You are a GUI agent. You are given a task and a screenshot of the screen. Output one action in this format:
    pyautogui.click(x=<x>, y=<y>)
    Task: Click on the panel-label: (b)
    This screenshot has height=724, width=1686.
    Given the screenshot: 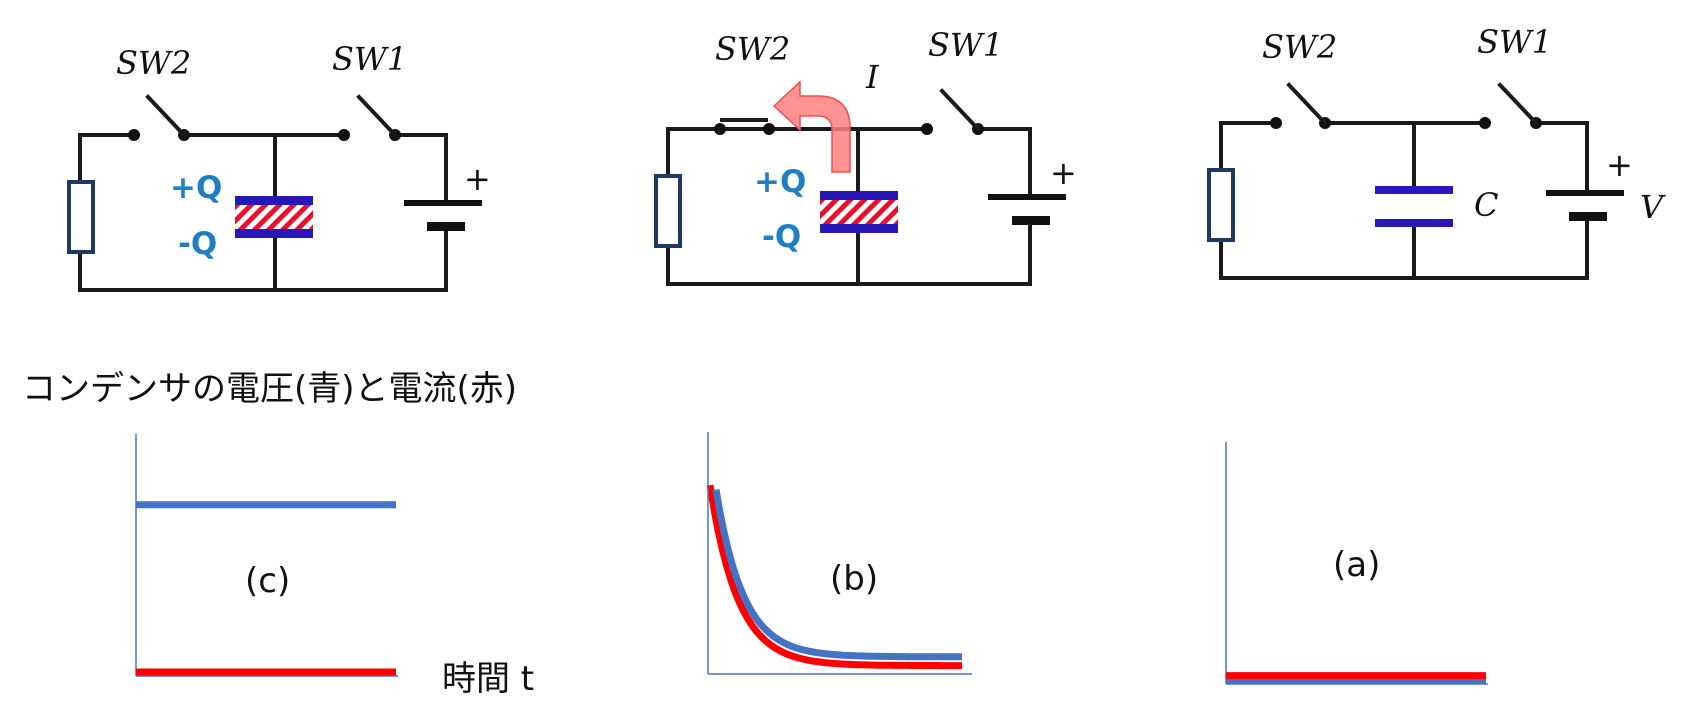 What is the action you would take?
    pyautogui.click(x=854, y=579)
    